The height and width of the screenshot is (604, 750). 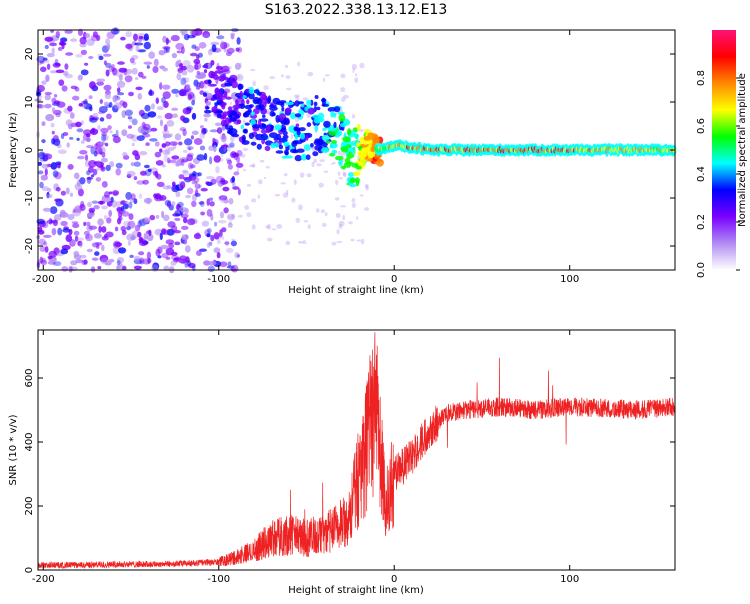 I want to click on snr-x-label: Height of straight line (km), so click(x=356, y=590).